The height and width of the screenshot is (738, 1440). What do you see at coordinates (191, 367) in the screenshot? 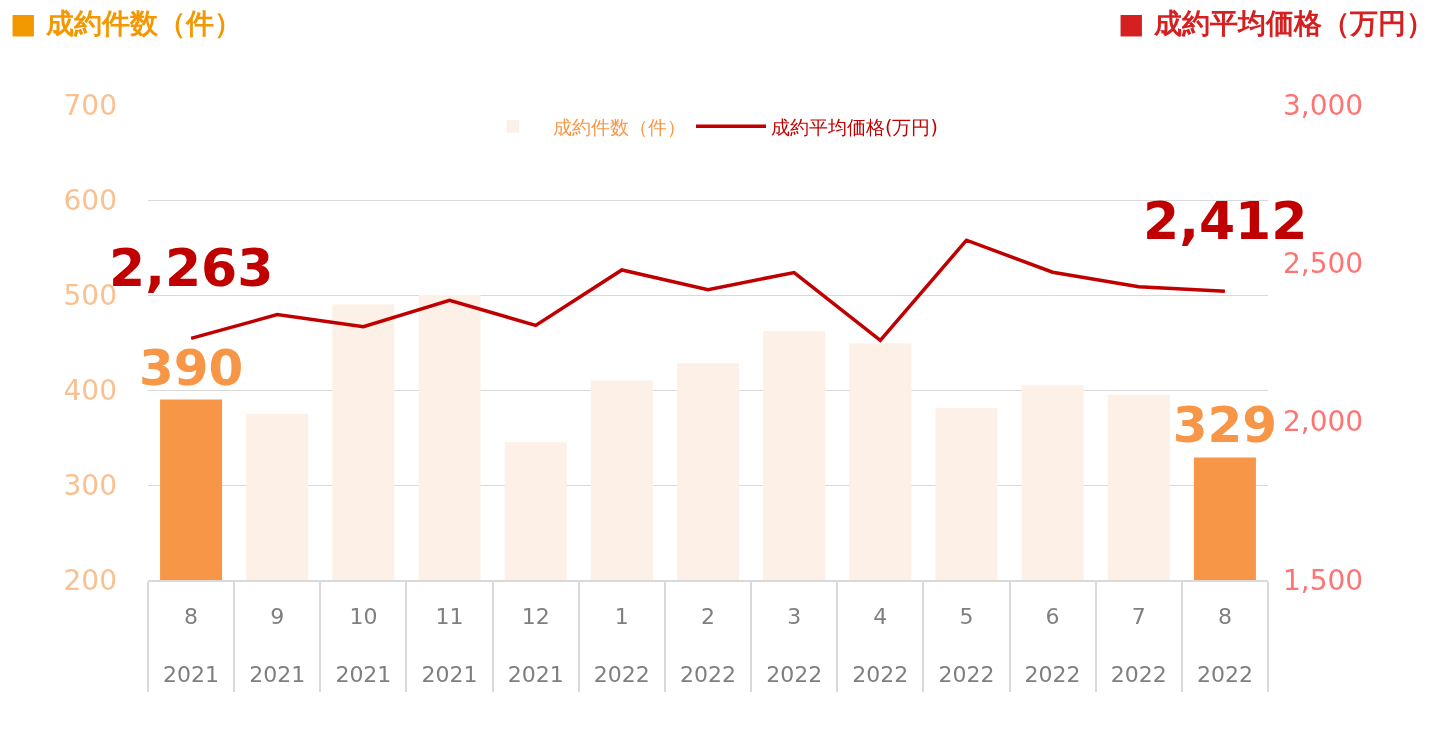
I see `data-label: 390` at bounding box center [191, 367].